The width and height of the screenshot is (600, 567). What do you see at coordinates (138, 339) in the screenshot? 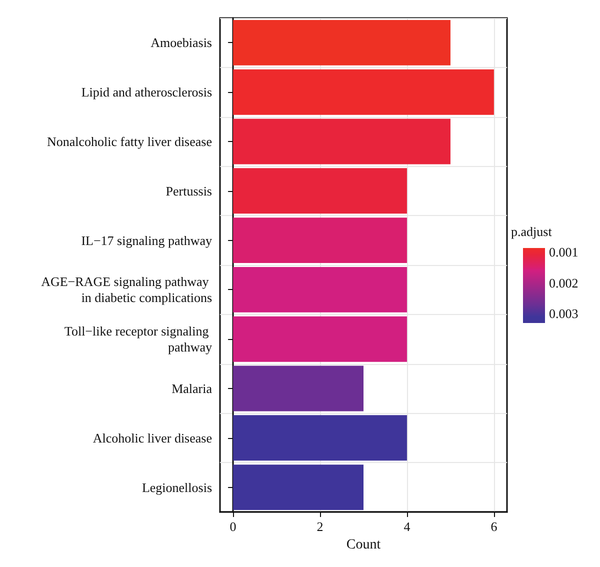
I see `y-tick-label: Toll−like receptor signaling pathway` at bounding box center [138, 339].